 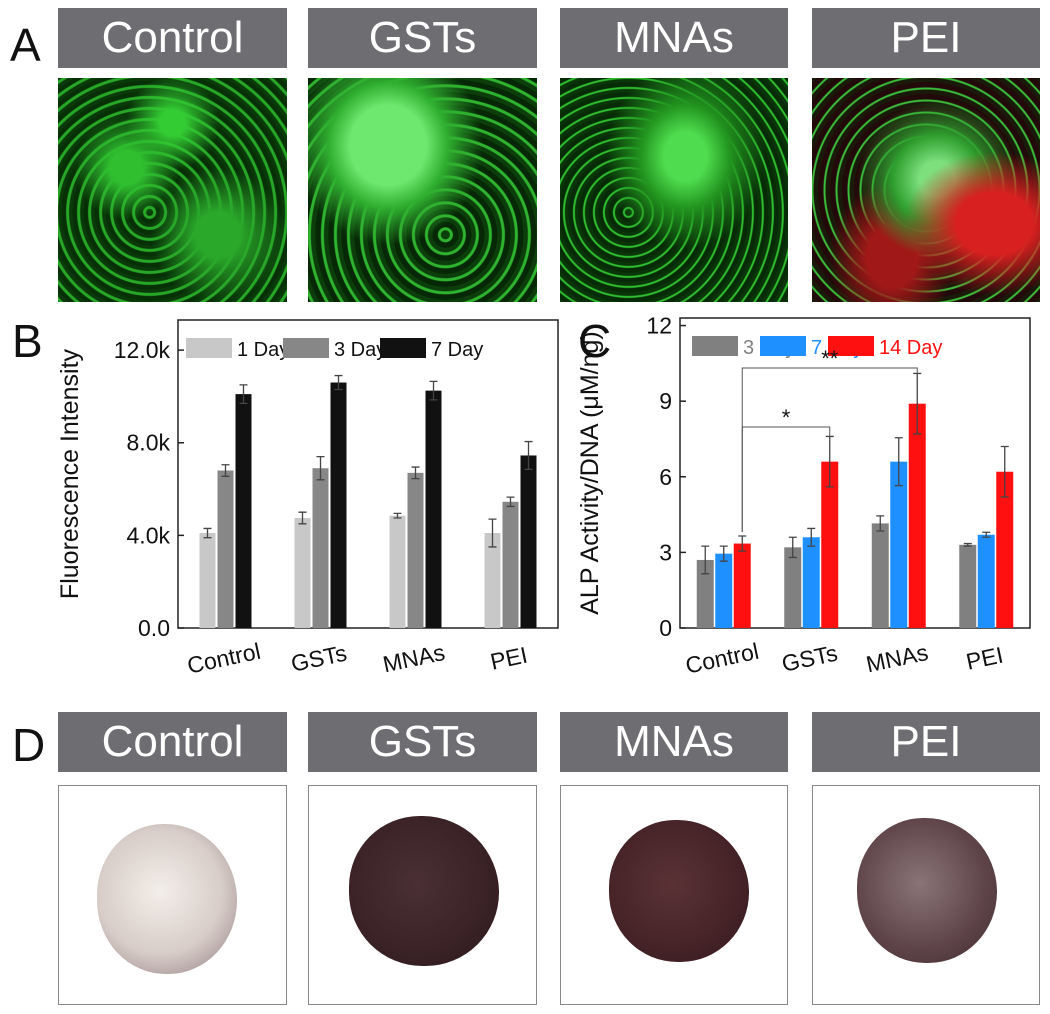 I want to click on y-tick-label: 12, so click(x=659, y=326).